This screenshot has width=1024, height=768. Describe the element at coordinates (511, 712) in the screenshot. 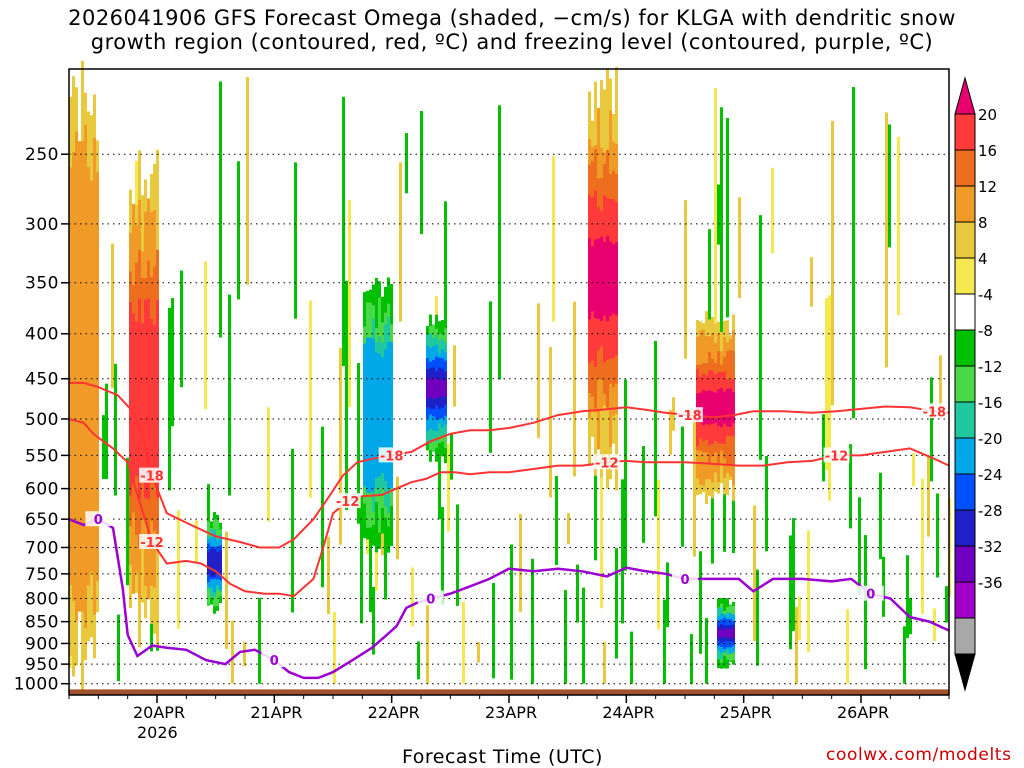

I see `x-tick-label: 23APR` at that location.